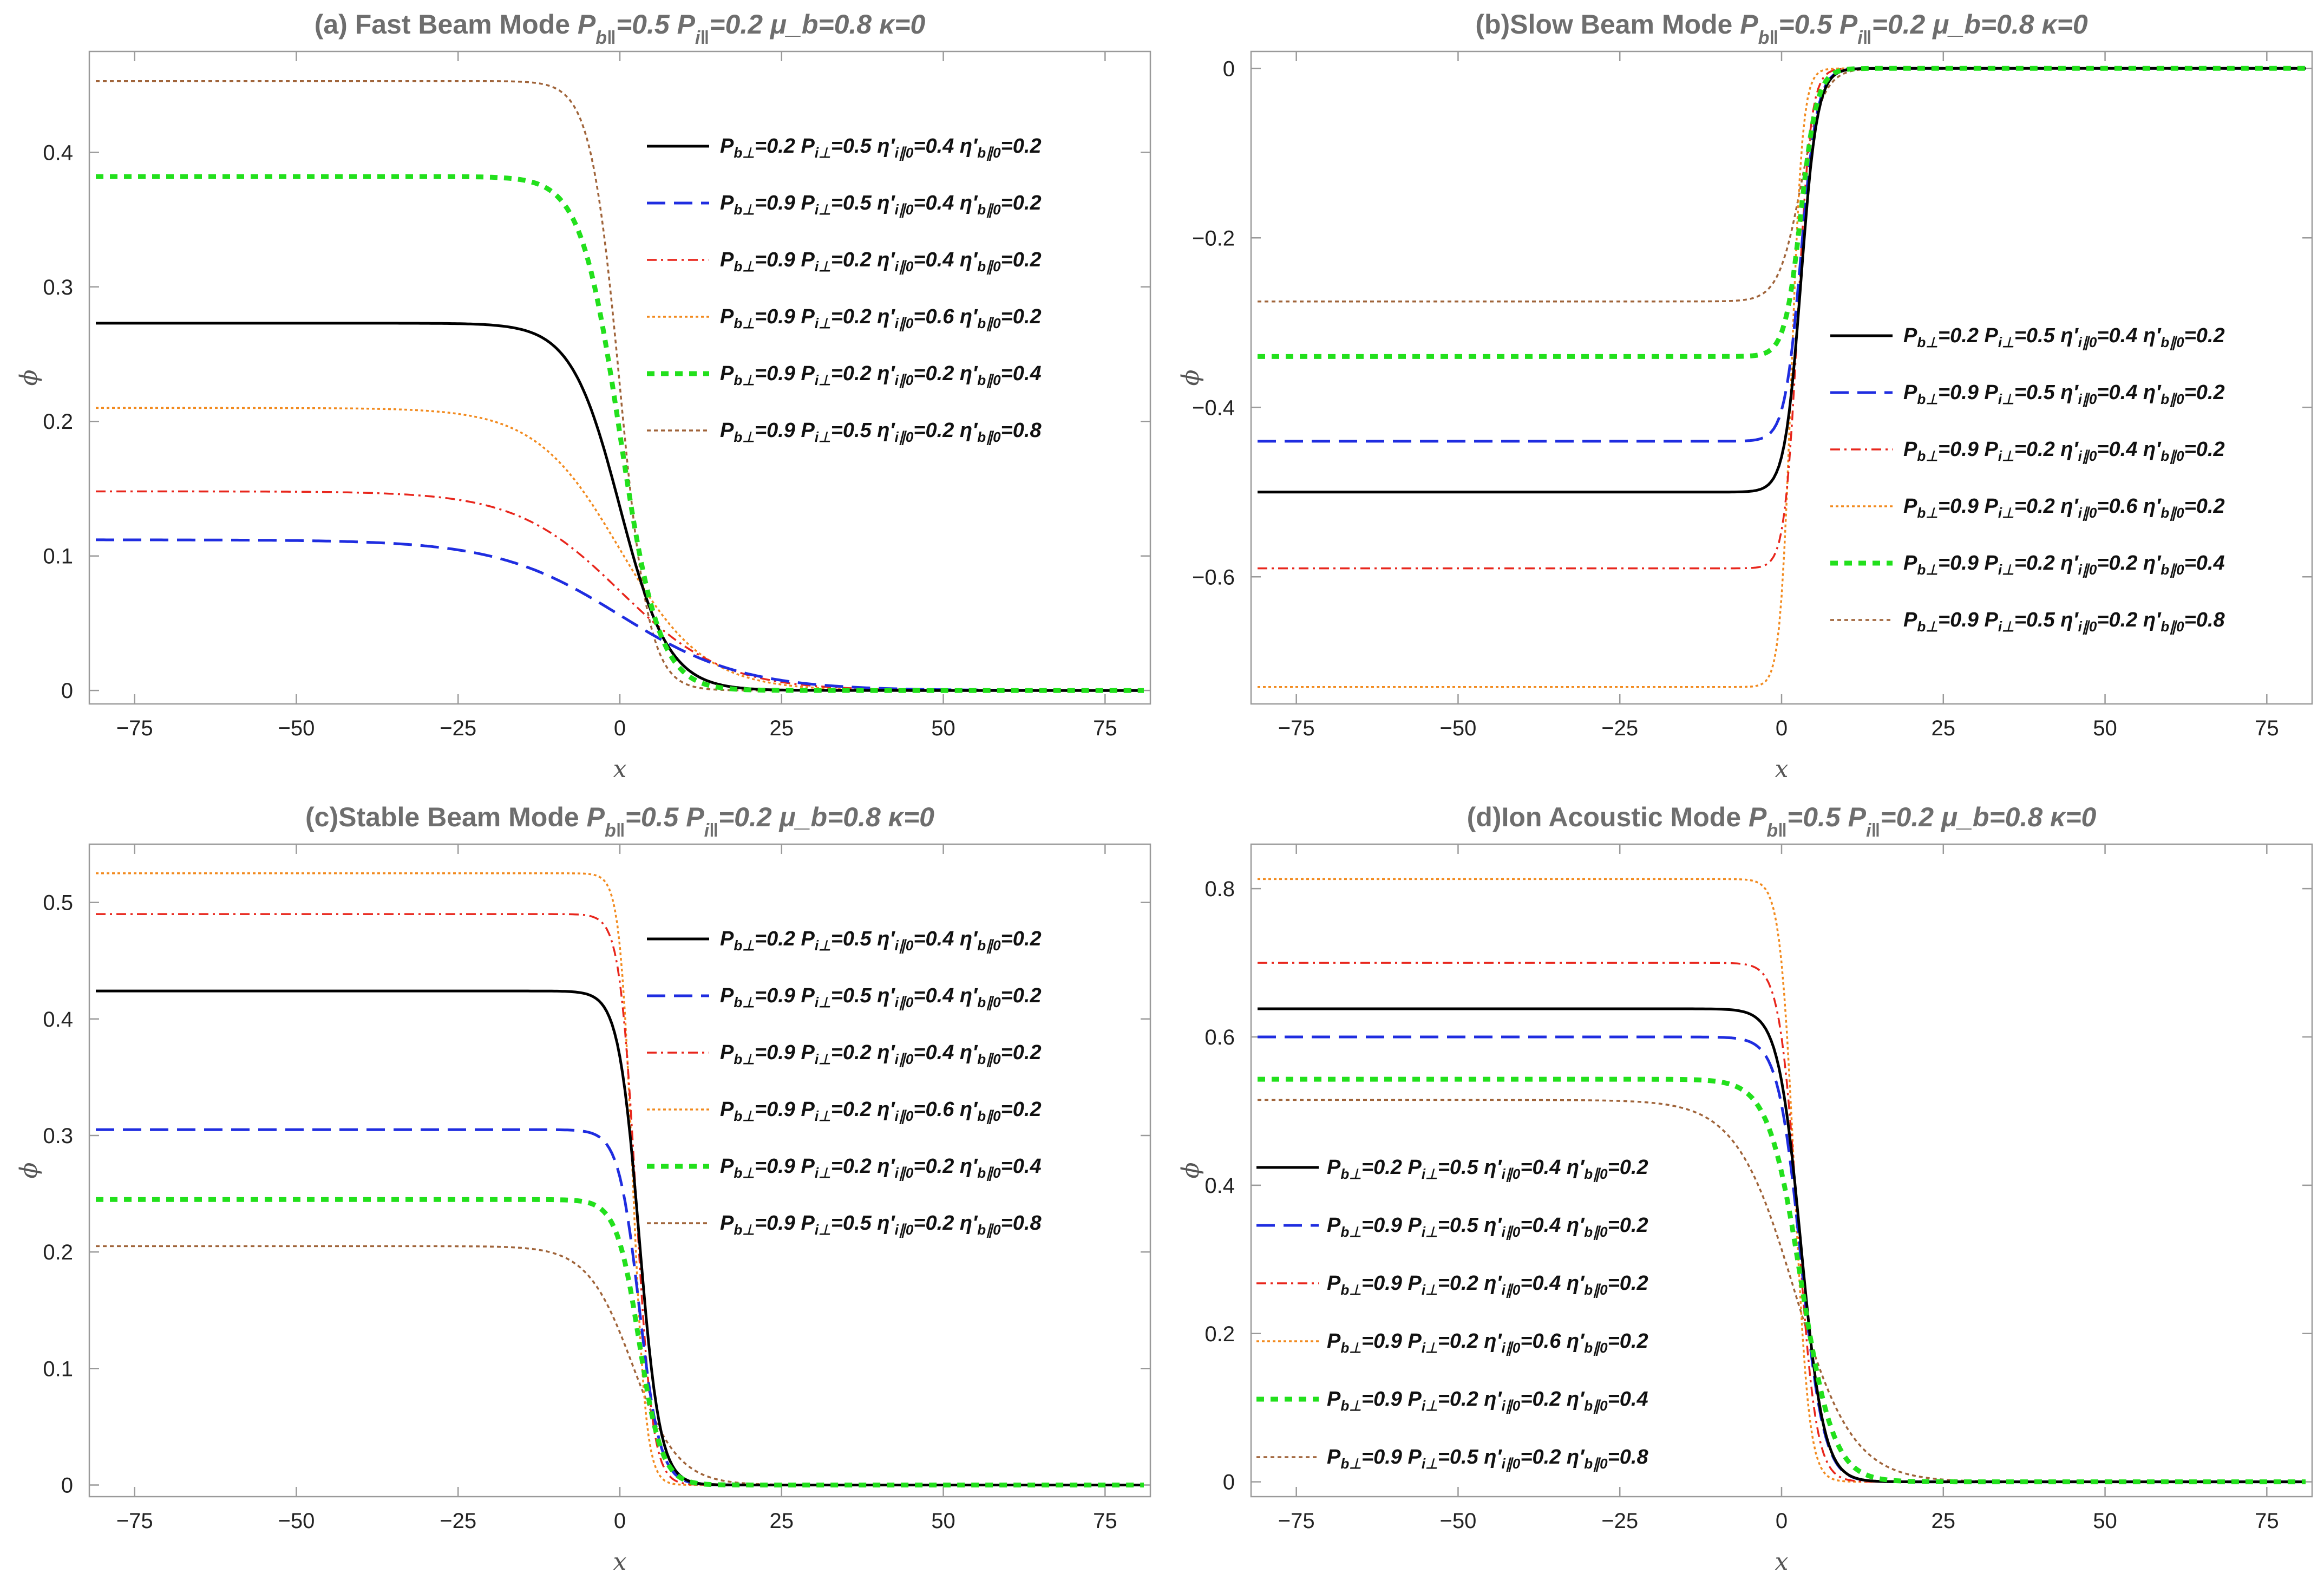 The image size is (2324, 1586). What do you see at coordinates (58, 1136) in the screenshot?
I see `y-tick-label: 0.3` at bounding box center [58, 1136].